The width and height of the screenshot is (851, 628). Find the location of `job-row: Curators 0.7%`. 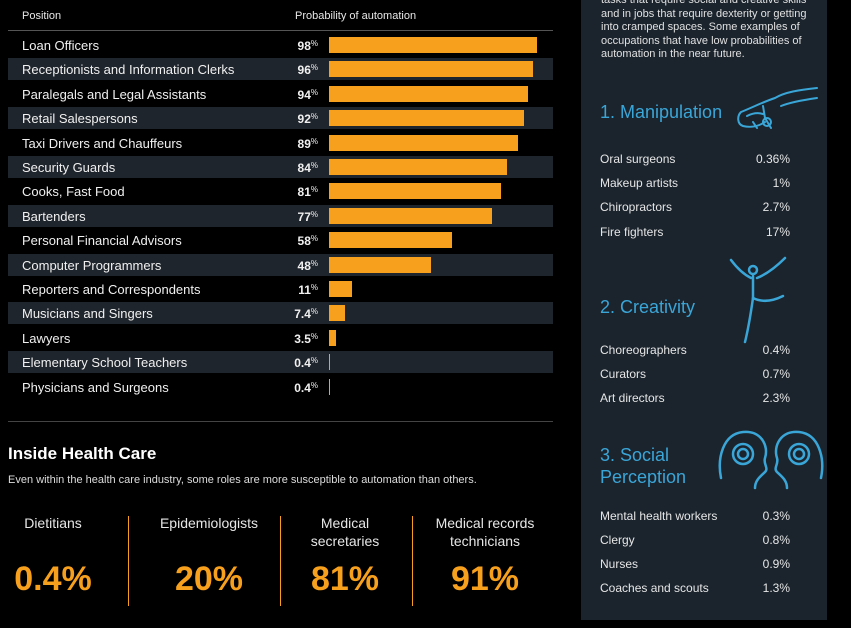

job-row: Curators 0.7% is located at coordinates (695, 374).